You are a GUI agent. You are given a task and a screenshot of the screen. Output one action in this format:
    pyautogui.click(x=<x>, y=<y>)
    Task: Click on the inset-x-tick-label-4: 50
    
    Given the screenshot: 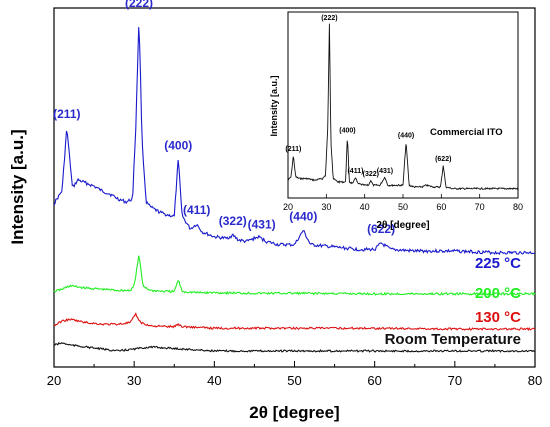 What is the action you would take?
    pyautogui.click(x=403, y=207)
    